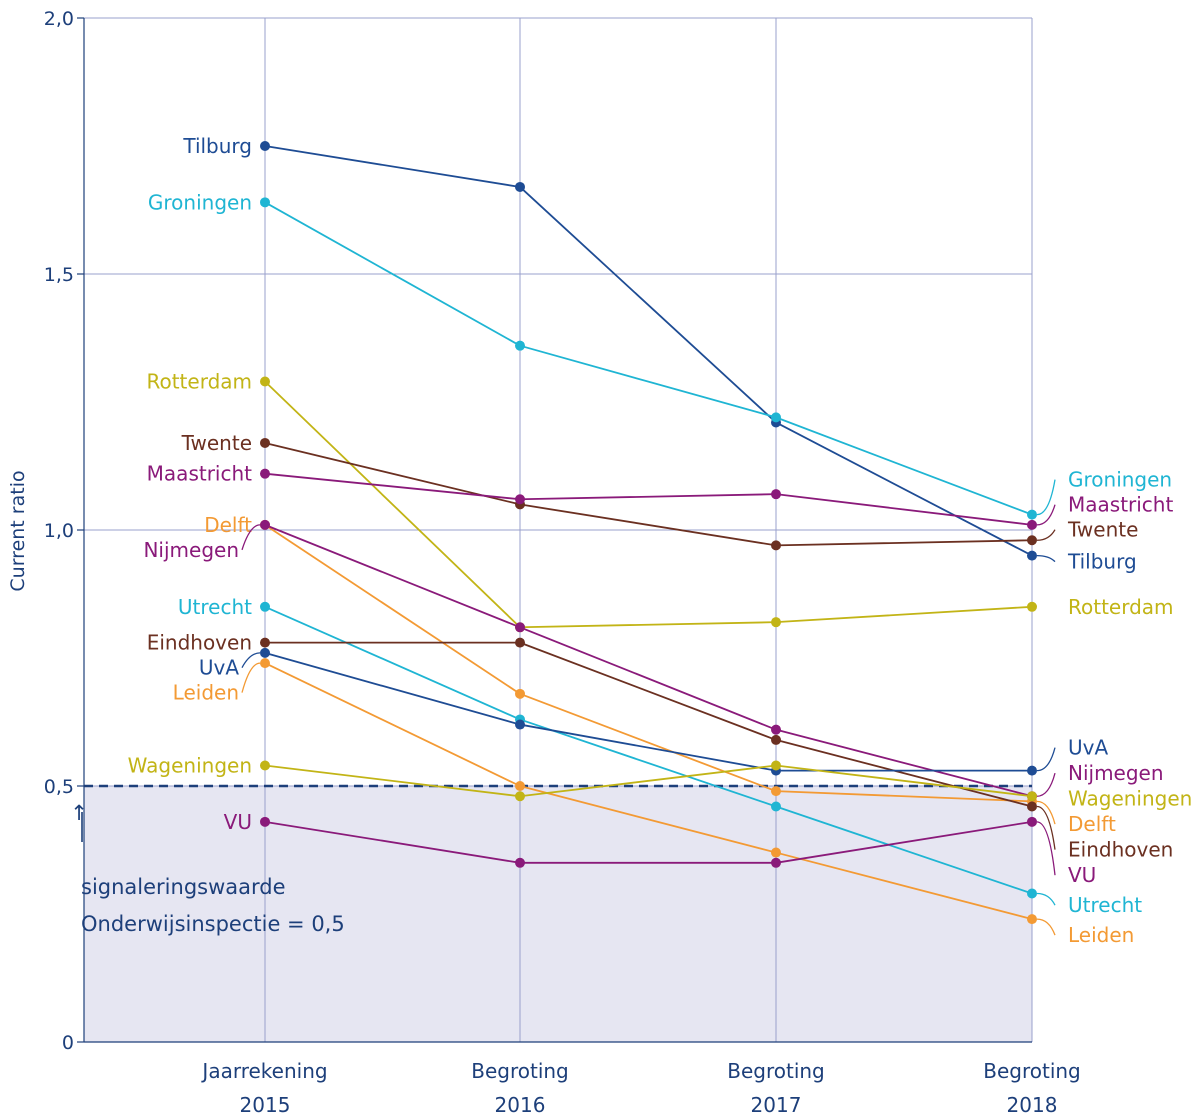 This screenshot has width=1202, height=1119. What do you see at coordinates (79, 813) in the screenshot?
I see `threshold-arrow: ↑` at bounding box center [79, 813].